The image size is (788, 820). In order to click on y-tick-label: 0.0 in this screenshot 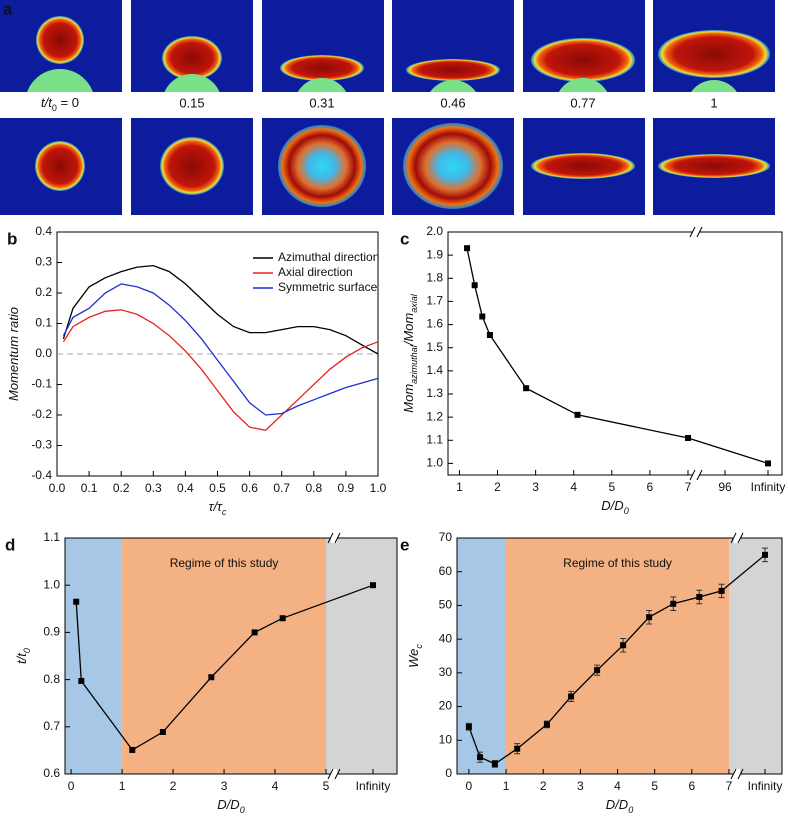, I will do `click(43, 353)`.